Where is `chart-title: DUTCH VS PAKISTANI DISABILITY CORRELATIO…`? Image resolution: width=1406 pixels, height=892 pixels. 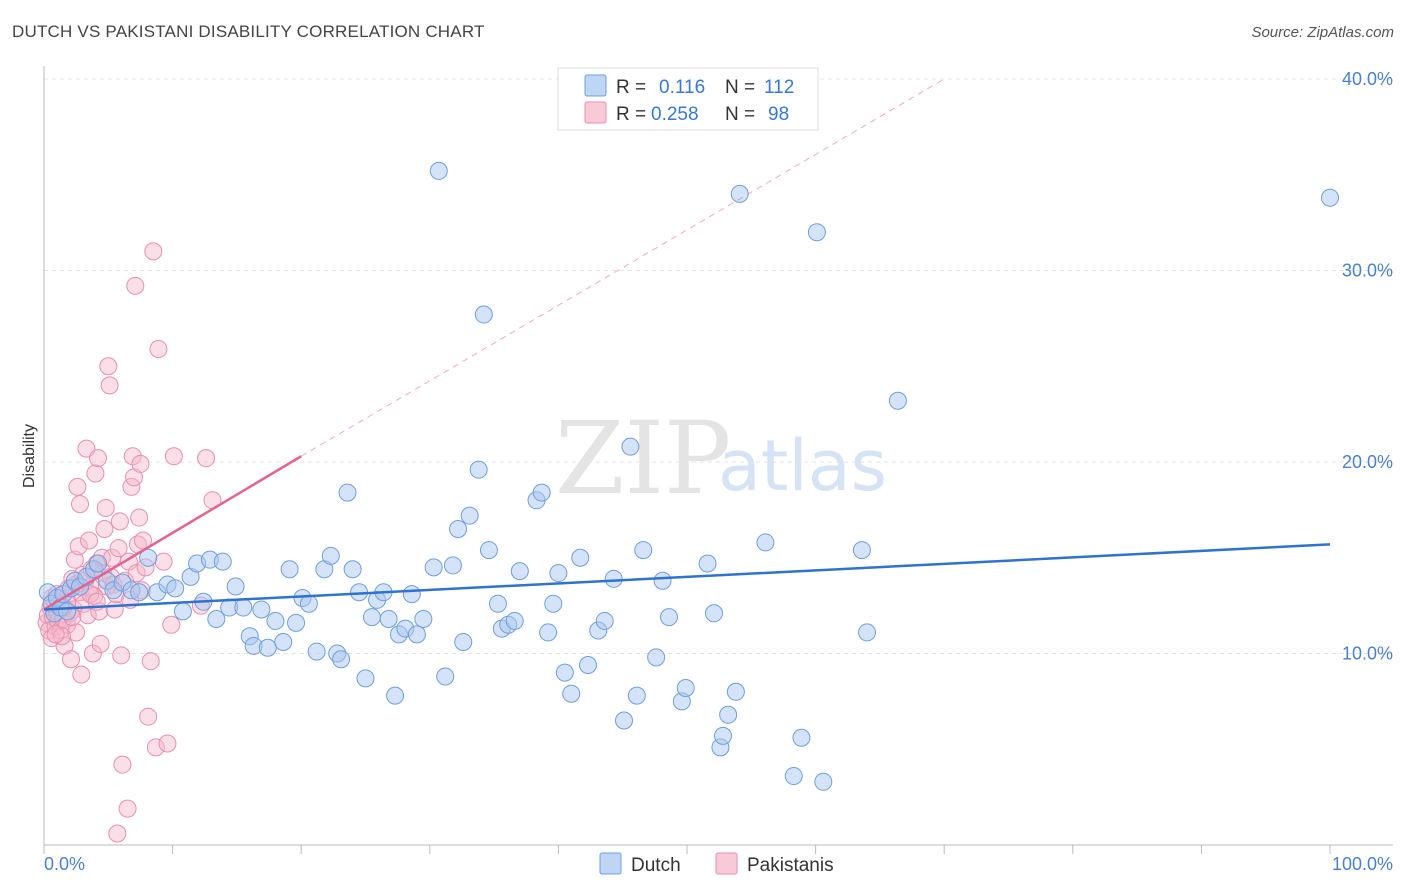 chart-title: DUTCH VS PAKISTANI DISABILITY CORRELATIO… is located at coordinates (248, 31).